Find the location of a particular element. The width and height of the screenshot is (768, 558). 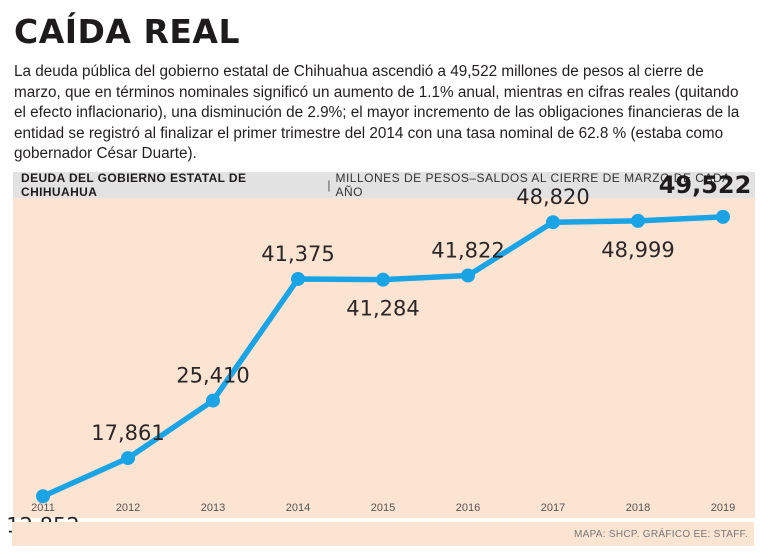

data-point-2019 is located at coordinates (723, 216).